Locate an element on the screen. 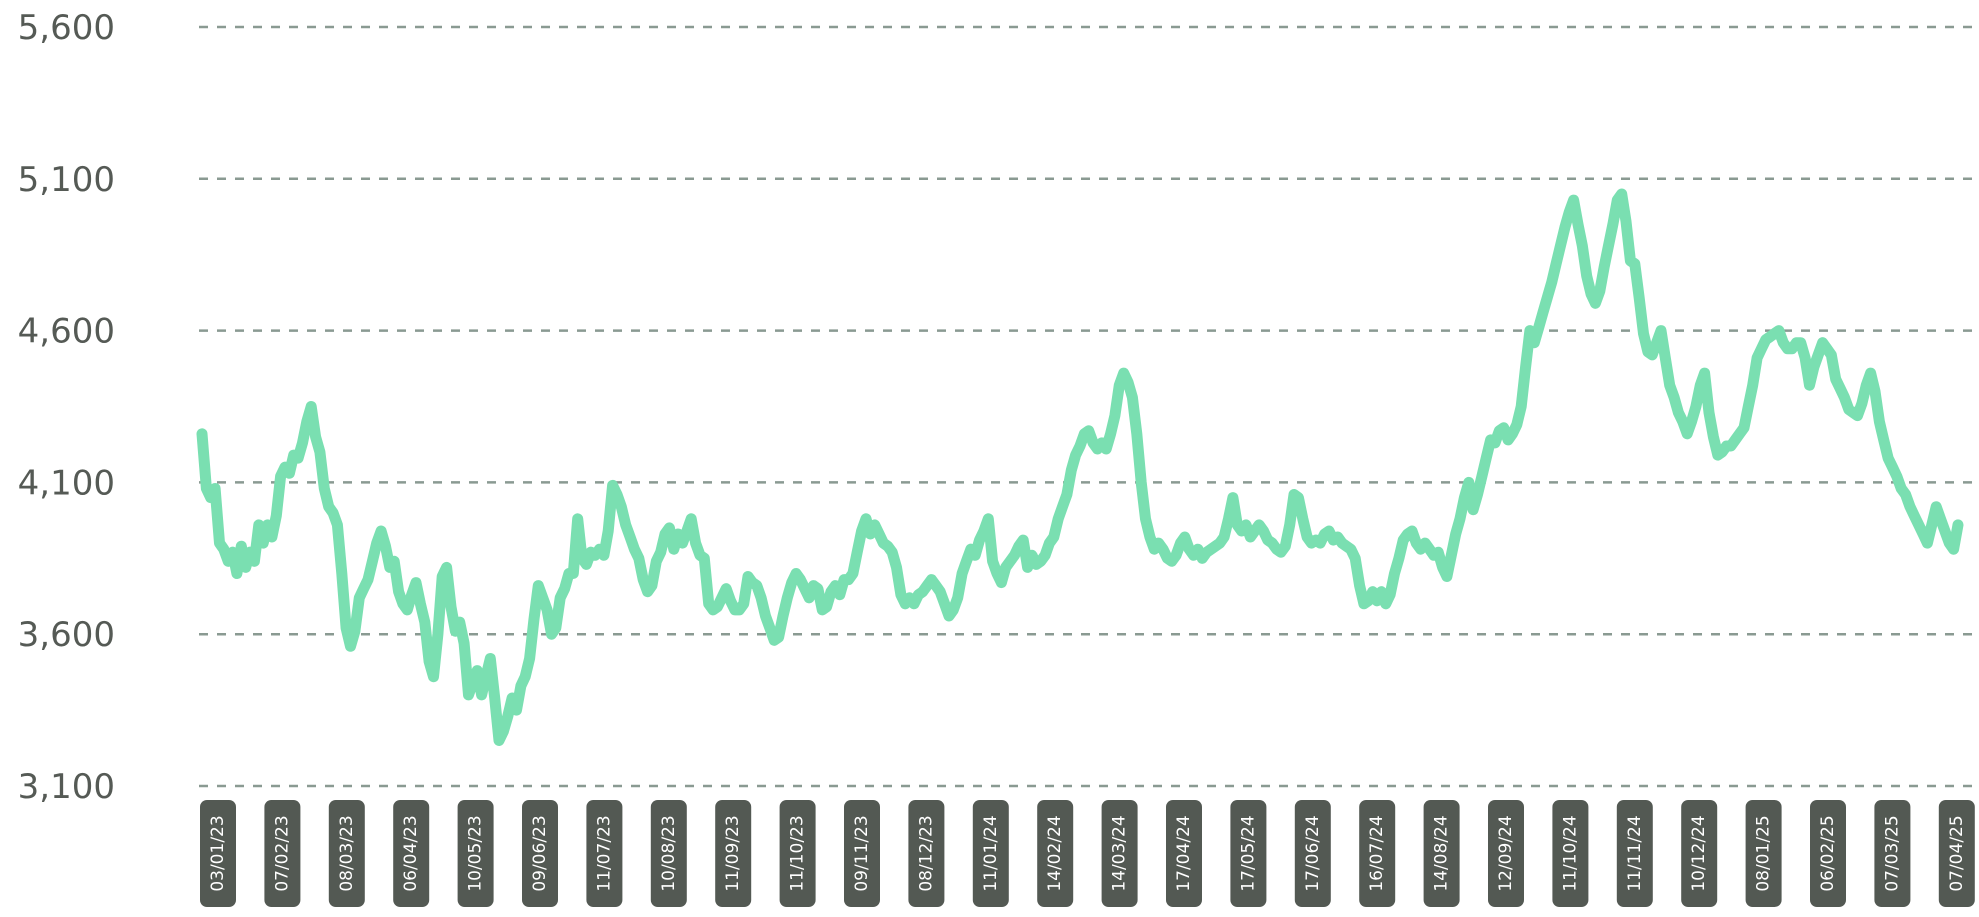 The width and height of the screenshot is (1979, 917). x-tick-label: 09/11/23 is located at coordinates (862, 853).